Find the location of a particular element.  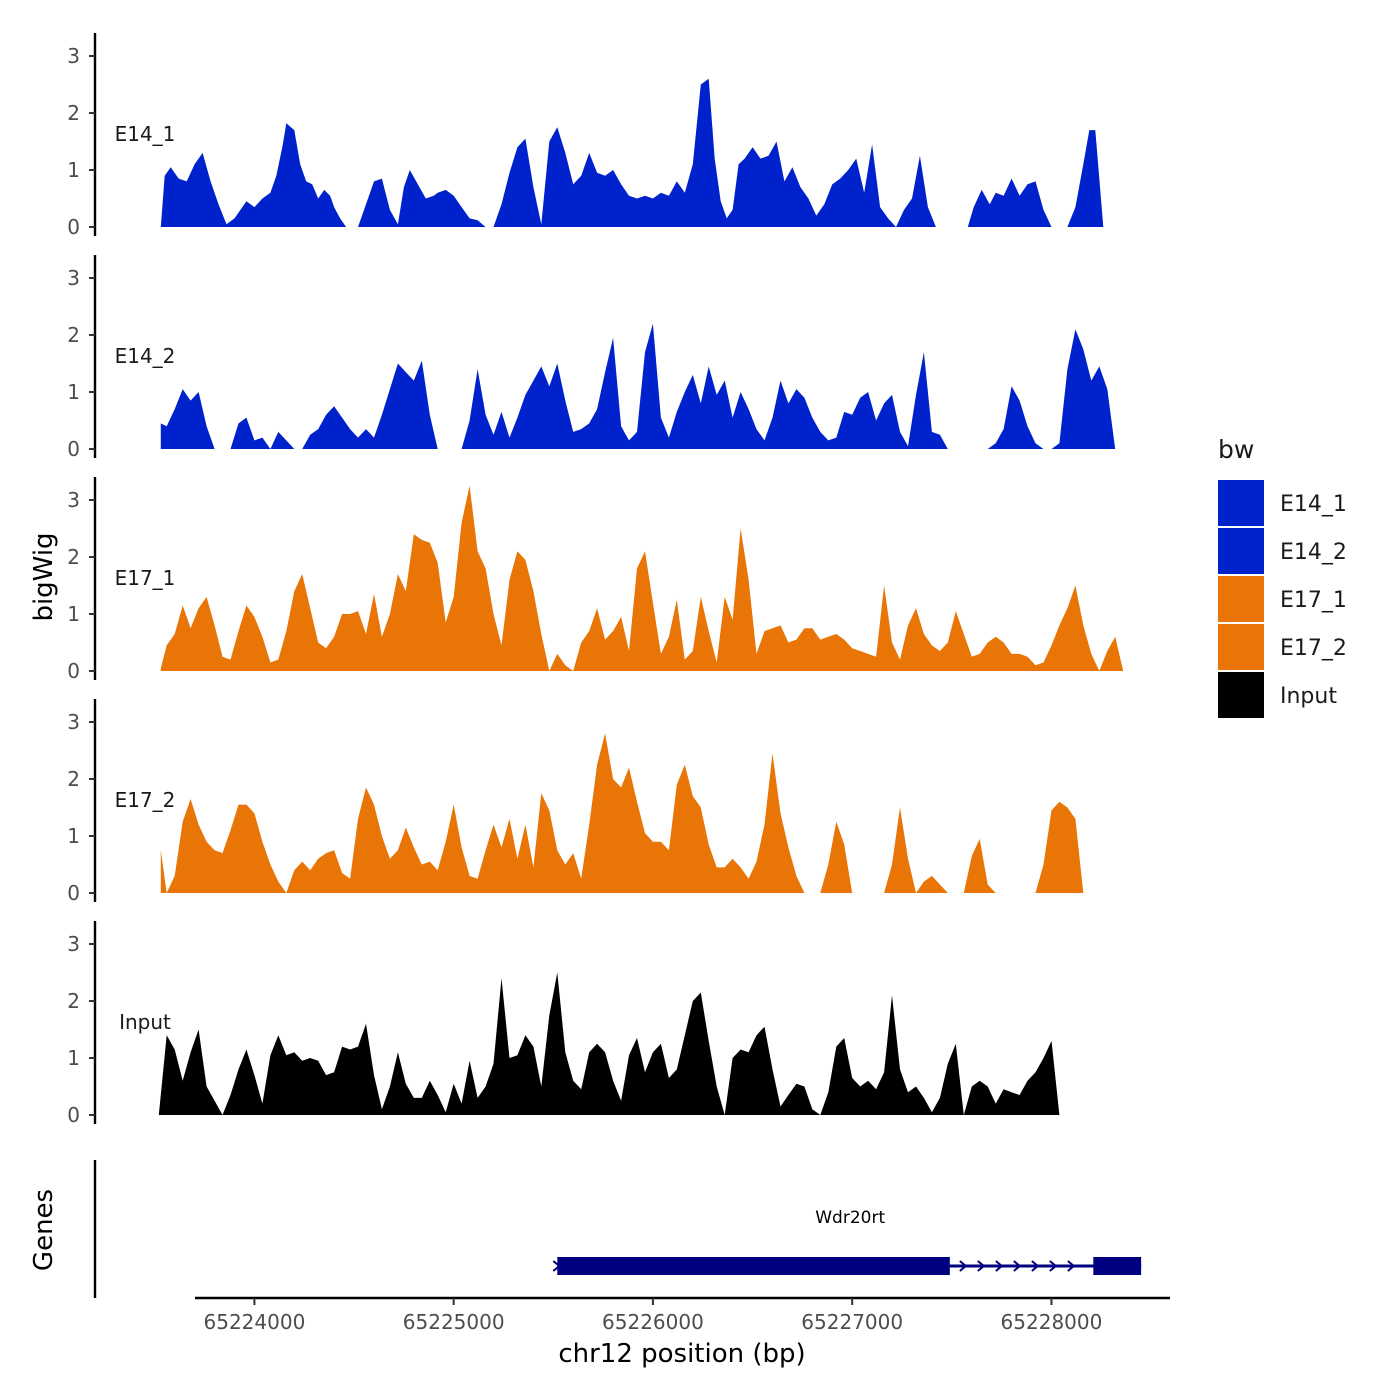

coverage-area-input is located at coordinates (647, 1043).